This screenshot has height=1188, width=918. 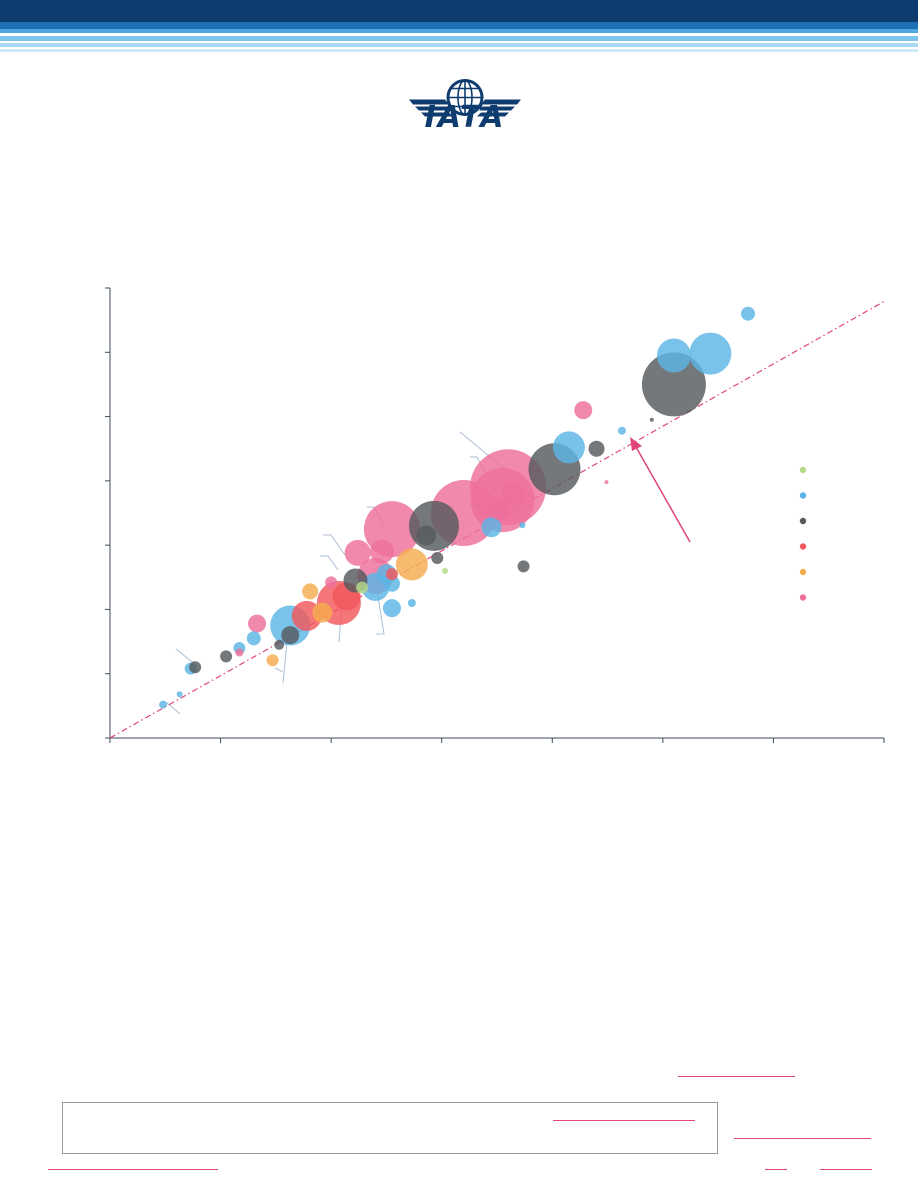 What do you see at coordinates (336, 573) in the screenshot?
I see `label-leader-lines` at bounding box center [336, 573].